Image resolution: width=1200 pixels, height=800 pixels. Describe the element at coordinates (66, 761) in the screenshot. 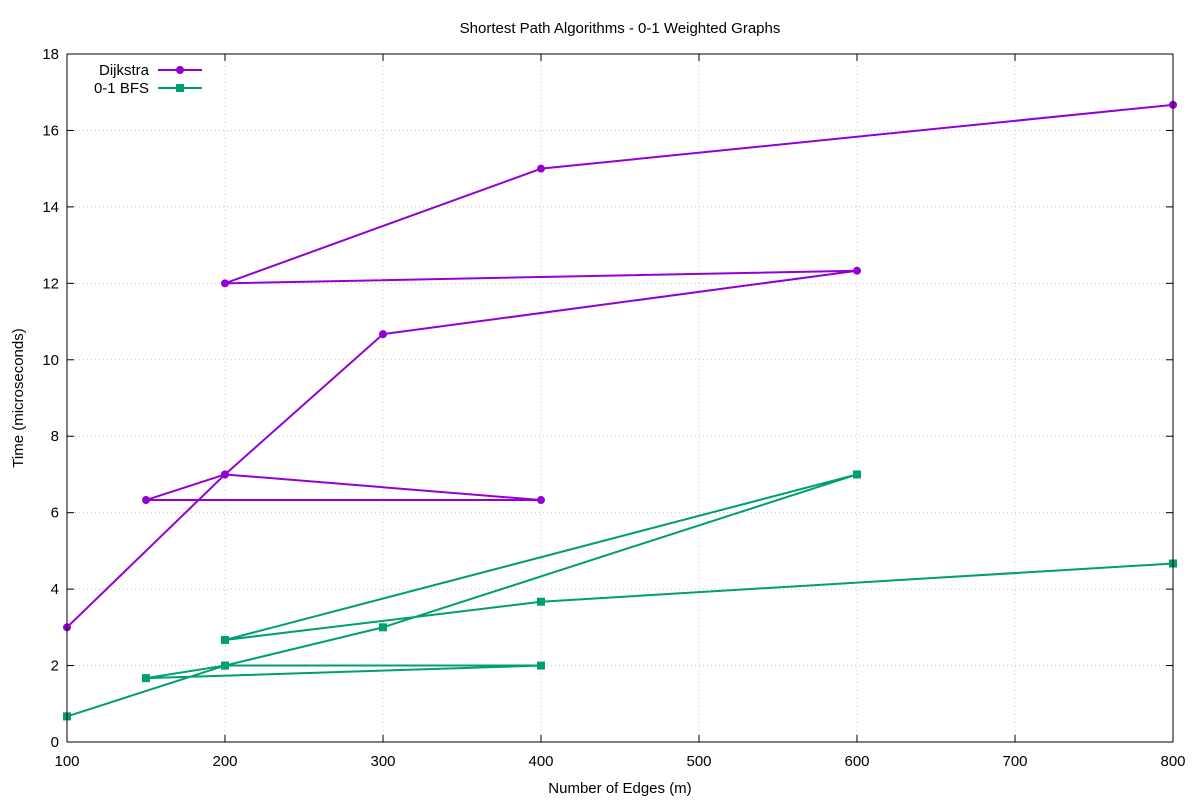

I see `x-tick-label: 100` at that location.